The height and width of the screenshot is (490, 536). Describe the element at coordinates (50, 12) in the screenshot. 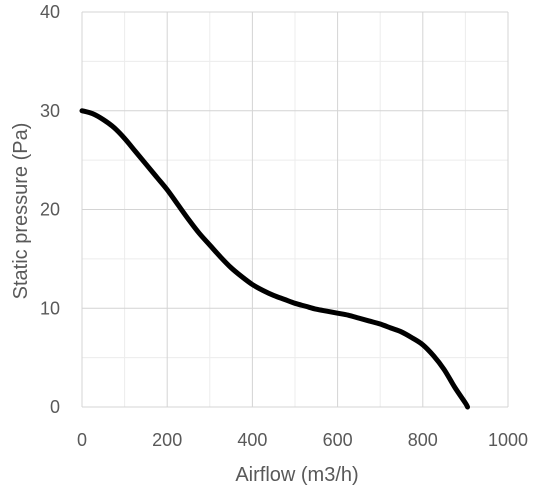

I see `y-tick-label: 40` at that location.